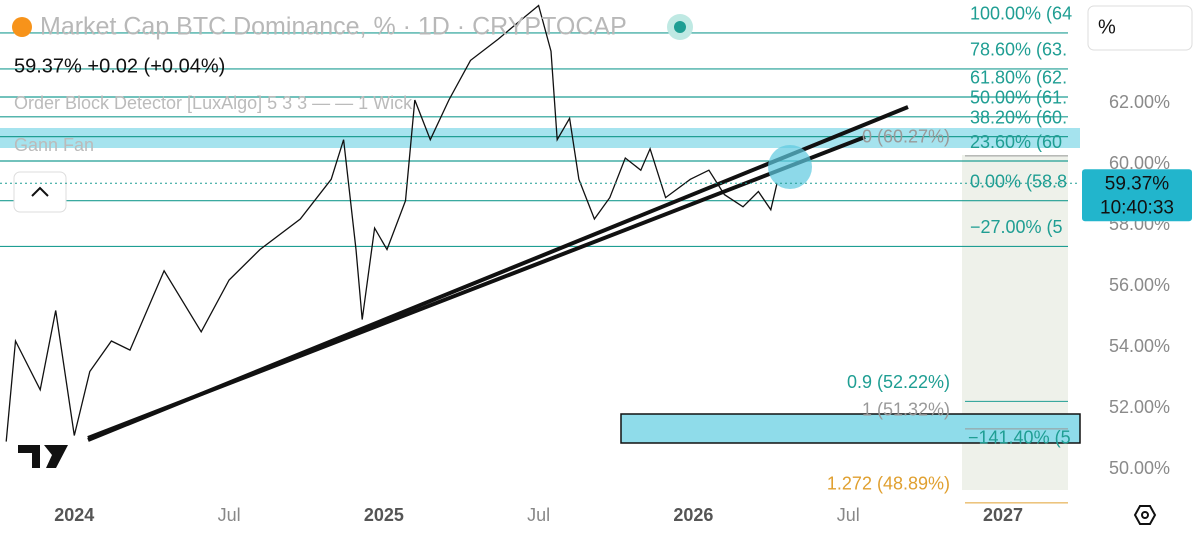  What do you see at coordinates (1018, 117) in the screenshot?
I see `fib-label: 38.20% (60.` at bounding box center [1018, 117].